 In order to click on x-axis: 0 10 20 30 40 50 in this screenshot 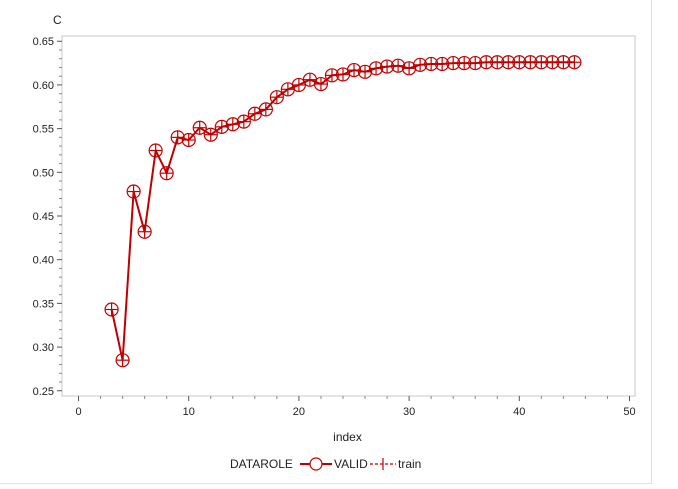, I will do `click(355, 407)`.